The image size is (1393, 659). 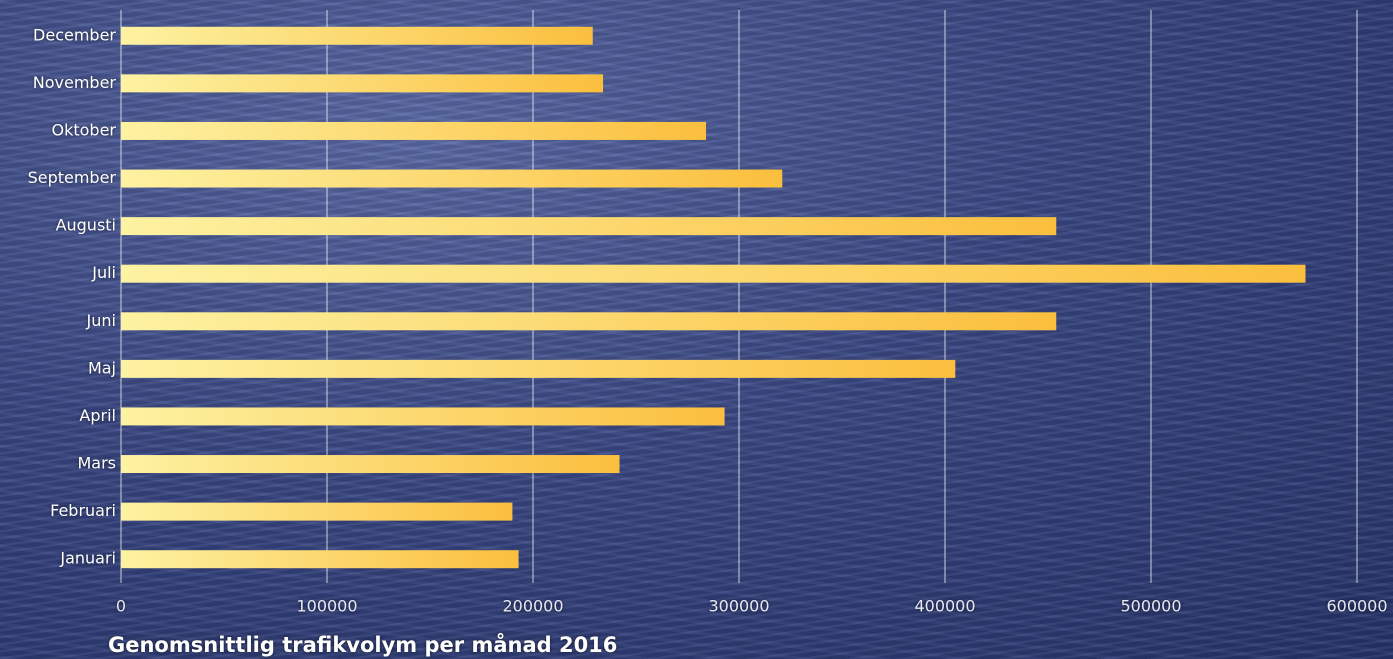 What do you see at coordinates (83, 510) in the screenshot?
I see `y-tick-label: Februari` at bounding box center [83, 510].